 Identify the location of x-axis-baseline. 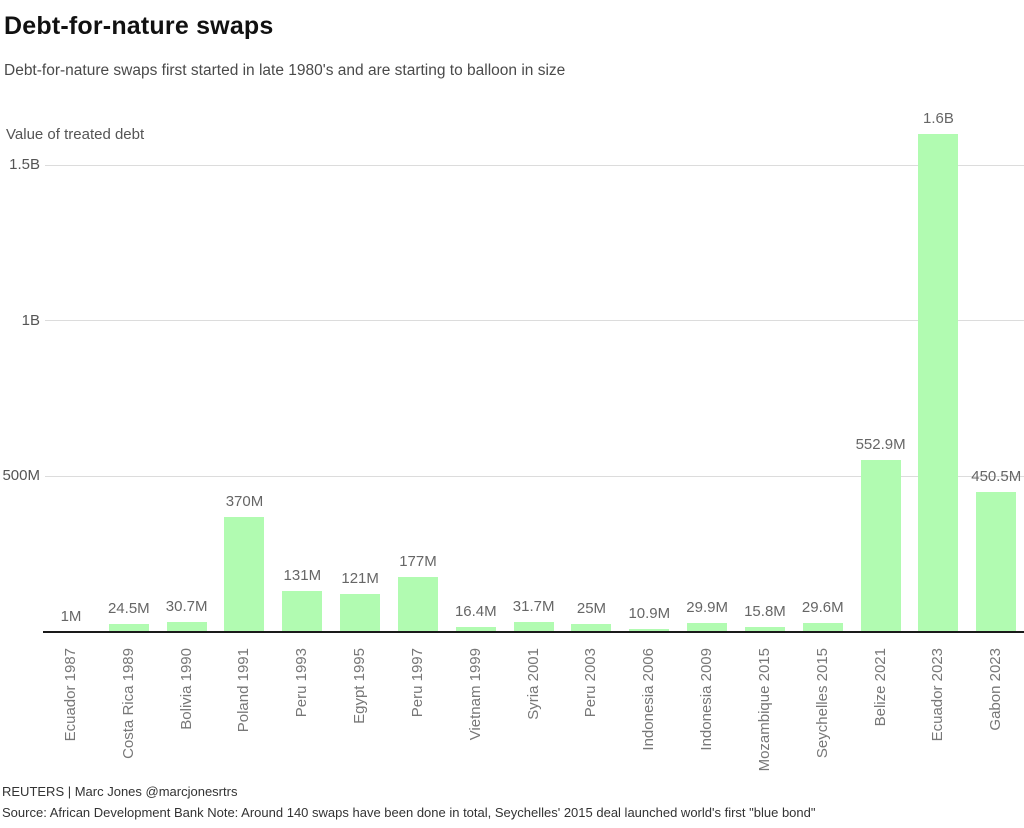
(533, 632).